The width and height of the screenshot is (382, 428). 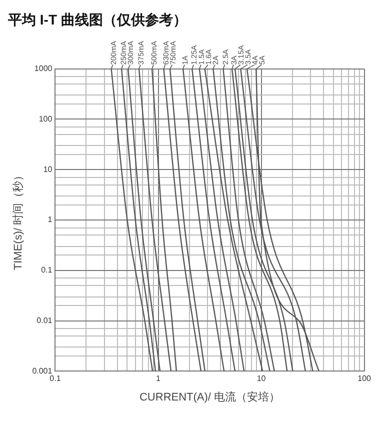 What do you see at coordinates (47, 270) in the screenshot?
I see `y-tick-label: 0.1` at bounding box center [47, 270].